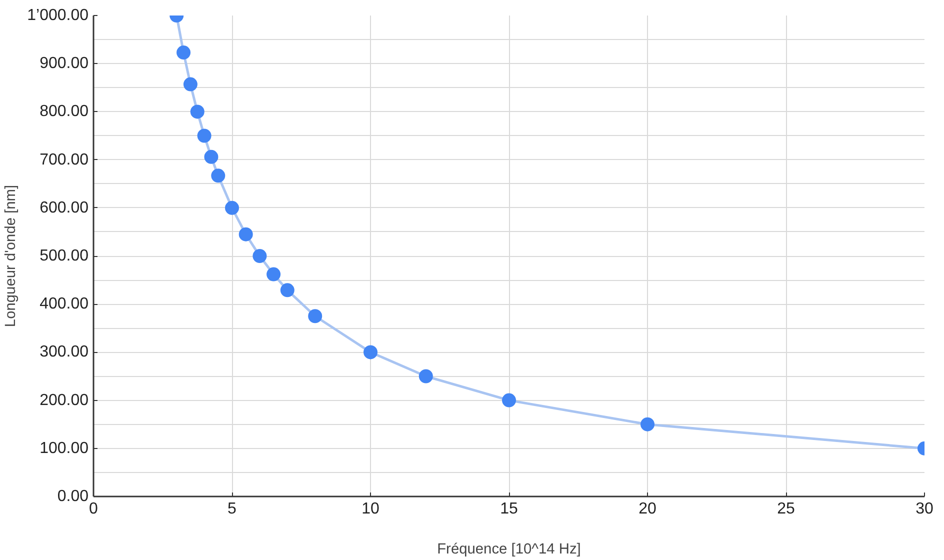 This screenshot has height=560, width=944. What do you see at coordinates (786, 509) in the screenshot?
I see `x-tick-label: 25` at bounding box center [786, 509].